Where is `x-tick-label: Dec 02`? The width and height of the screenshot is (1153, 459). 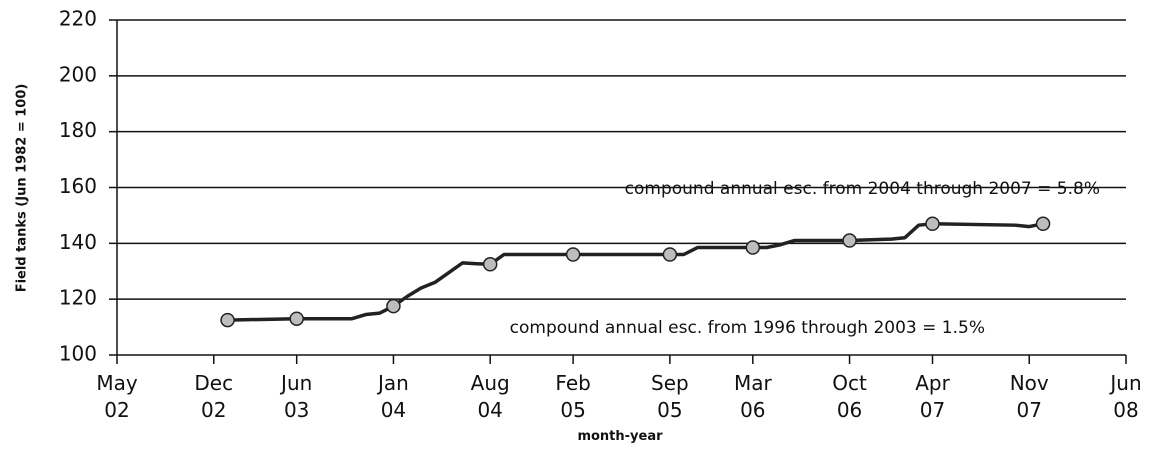
x-tick-label: Dec 02 is located at coordinates (213, 396).